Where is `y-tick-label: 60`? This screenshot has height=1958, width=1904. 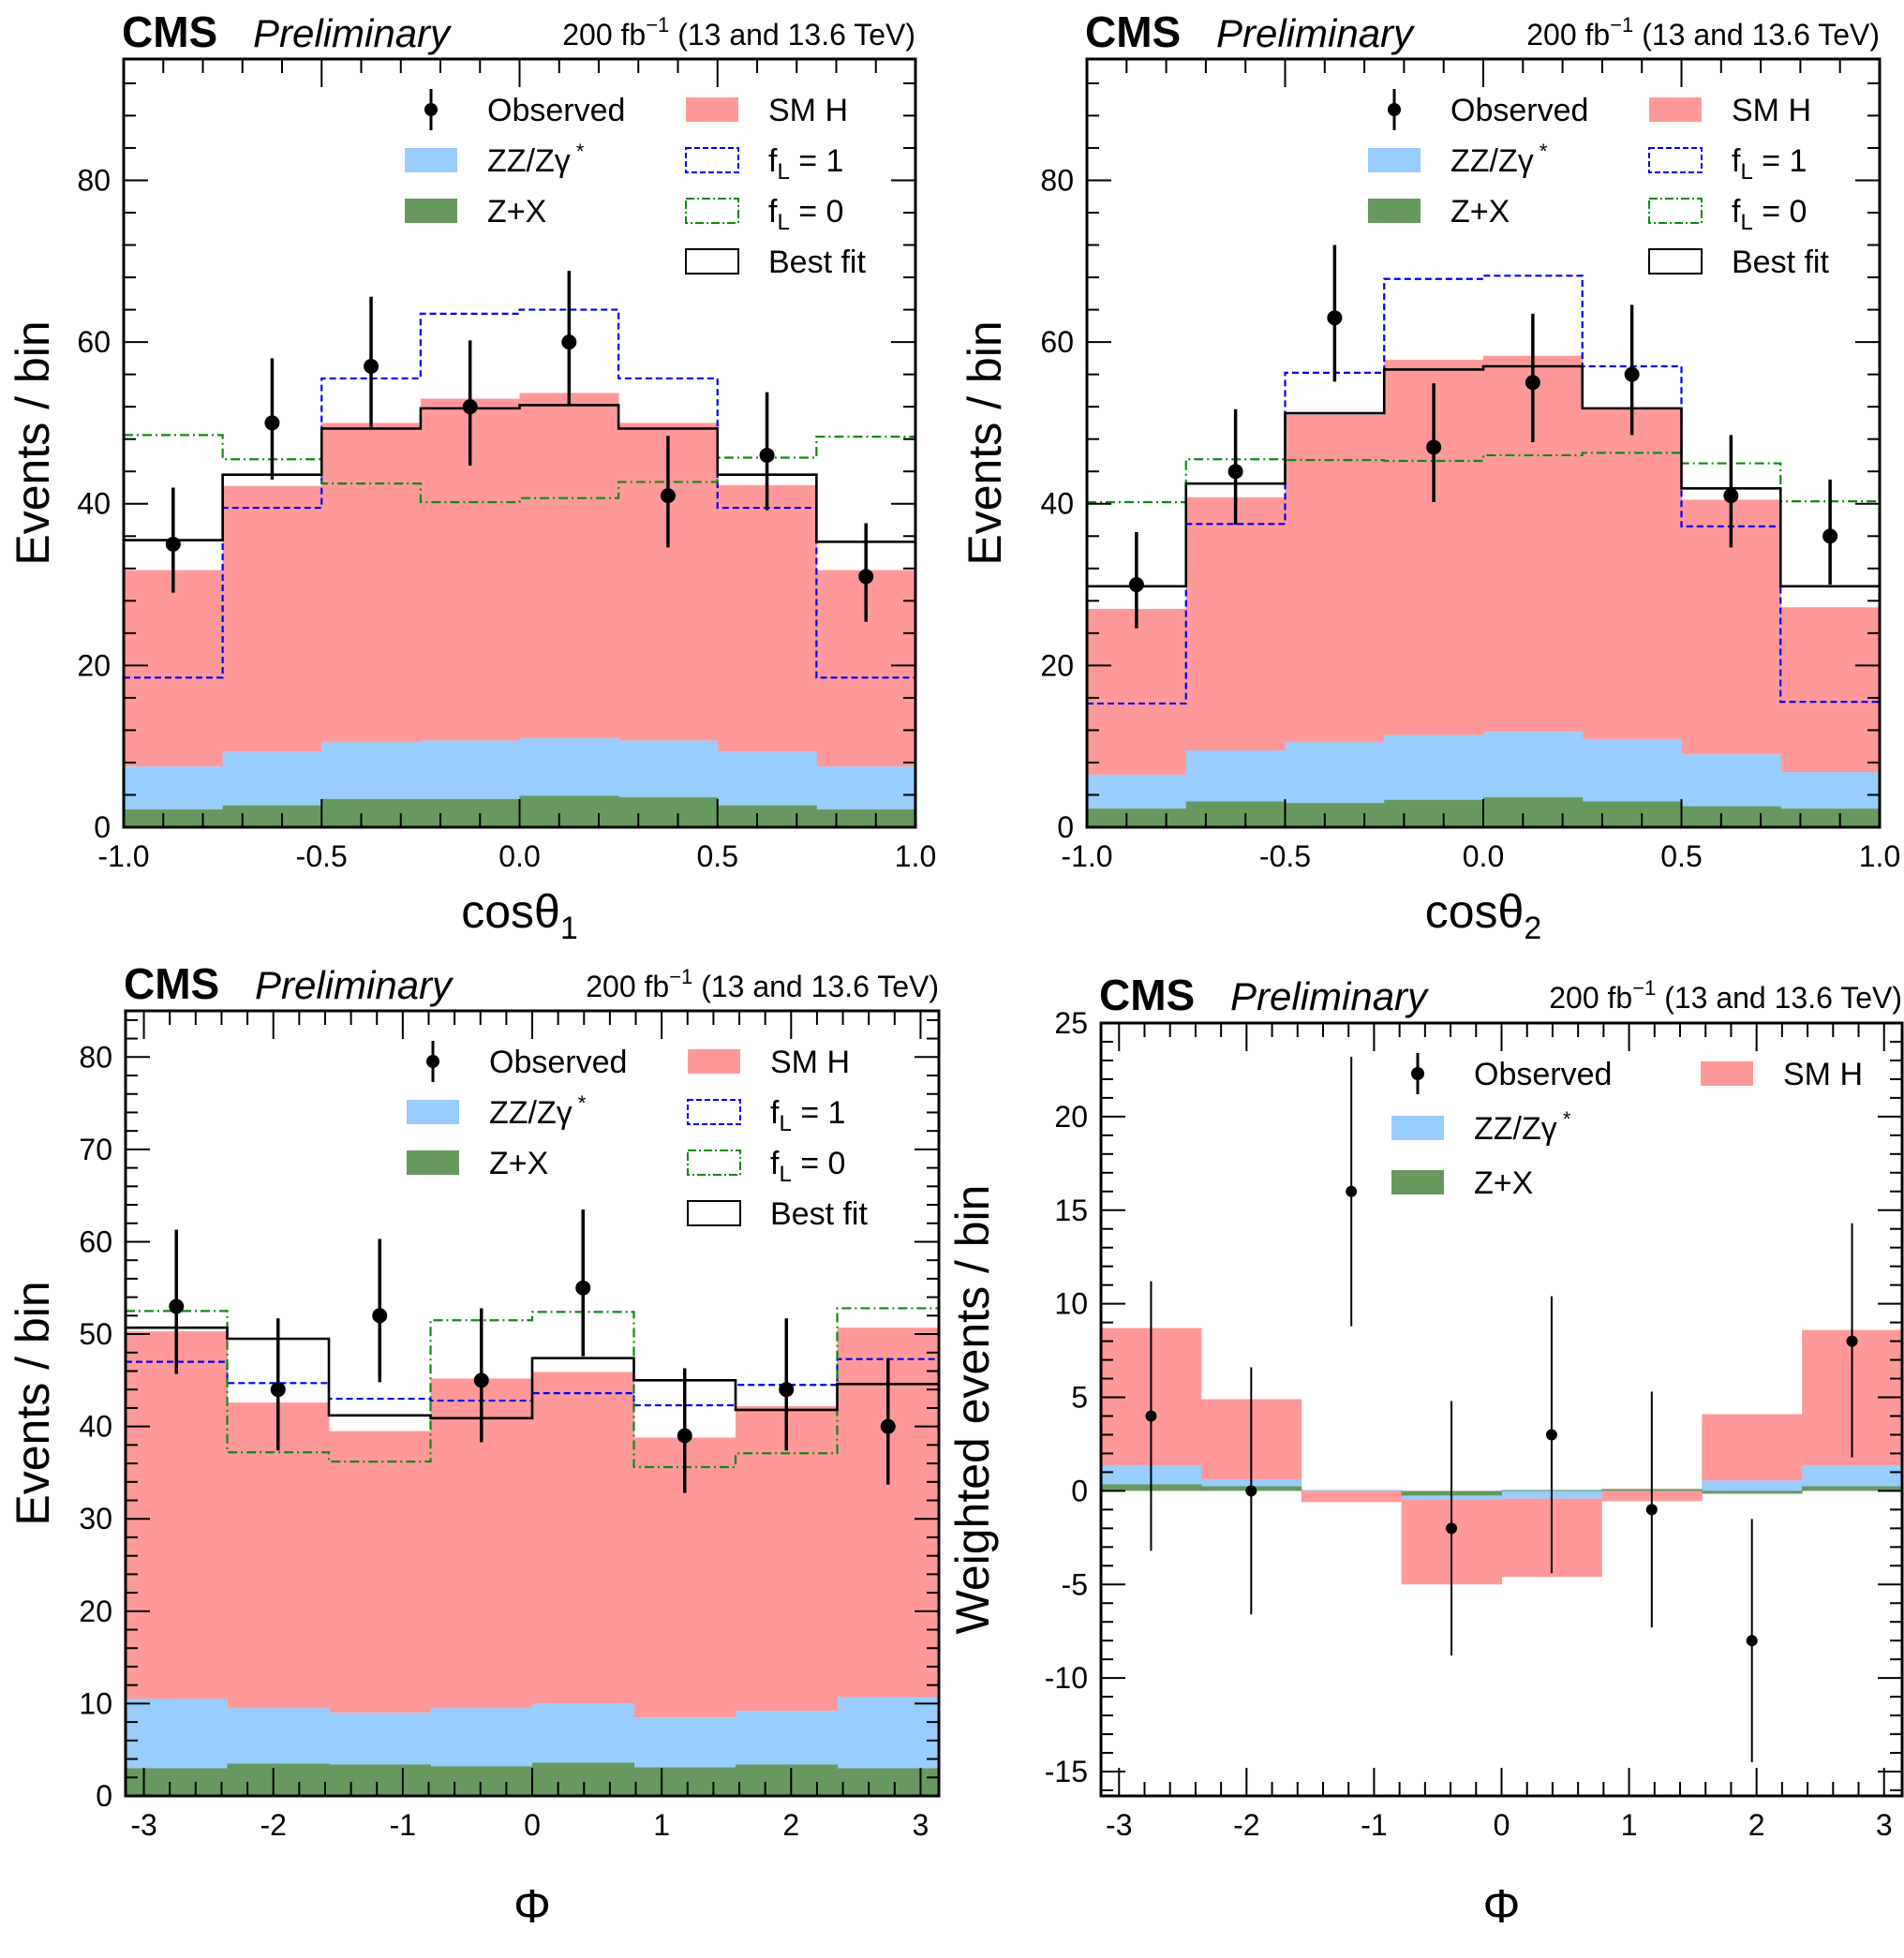 y-tick-label: 60 is located at coordinates (95, 1241).